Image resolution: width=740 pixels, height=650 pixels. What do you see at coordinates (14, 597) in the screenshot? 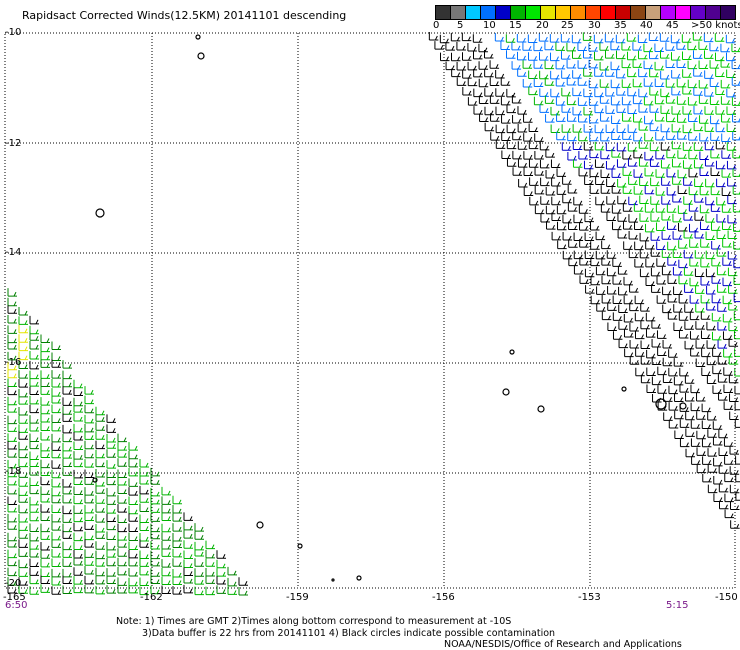
I see `lon-label: -165` at bounding box center [14, 597].